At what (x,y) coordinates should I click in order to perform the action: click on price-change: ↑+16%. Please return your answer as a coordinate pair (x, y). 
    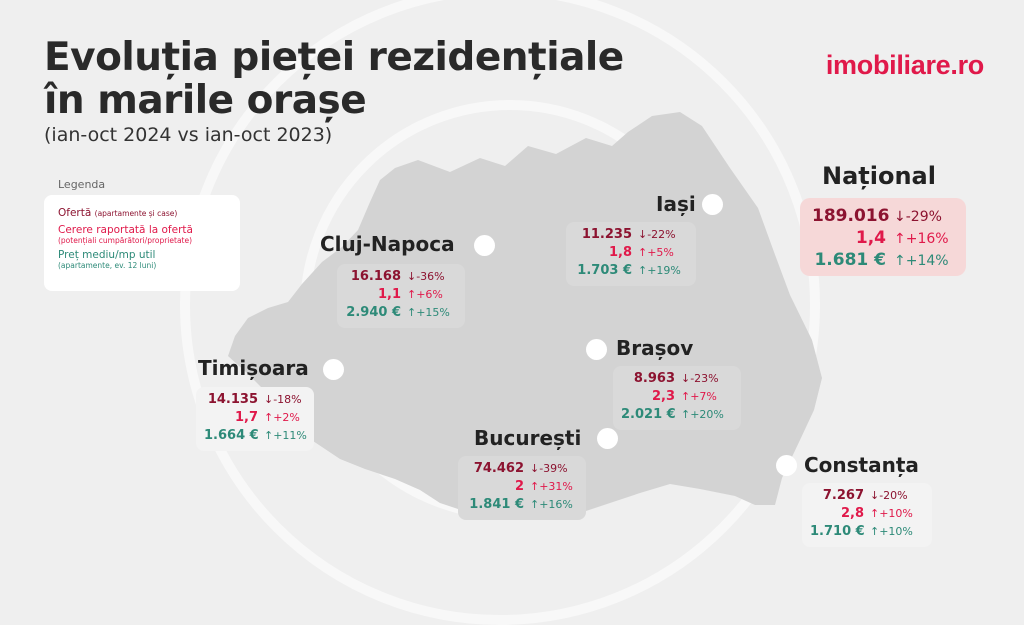
    Looking at the image, I should click on (551, 504).